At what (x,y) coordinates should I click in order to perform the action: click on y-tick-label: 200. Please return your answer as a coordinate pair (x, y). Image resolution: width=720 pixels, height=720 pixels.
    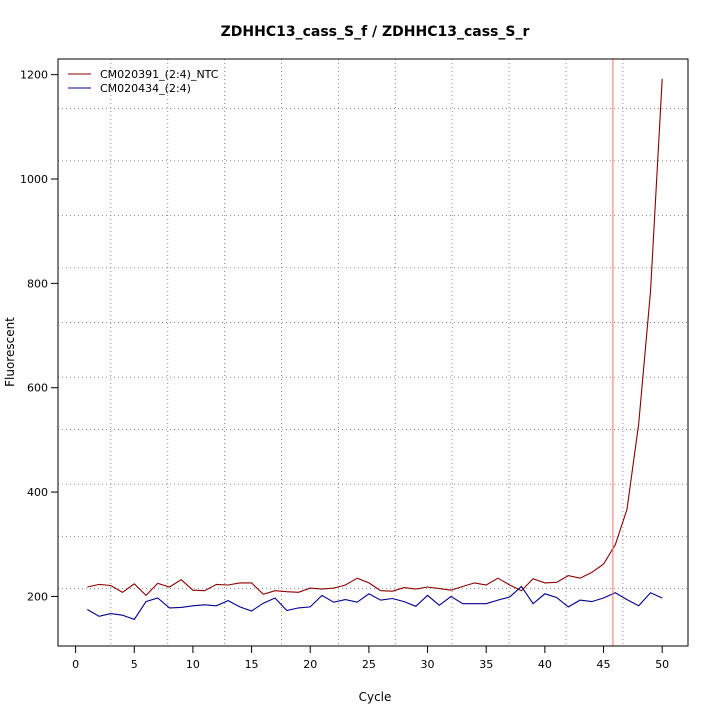
    Looking at the image, I should click on (37, 596).